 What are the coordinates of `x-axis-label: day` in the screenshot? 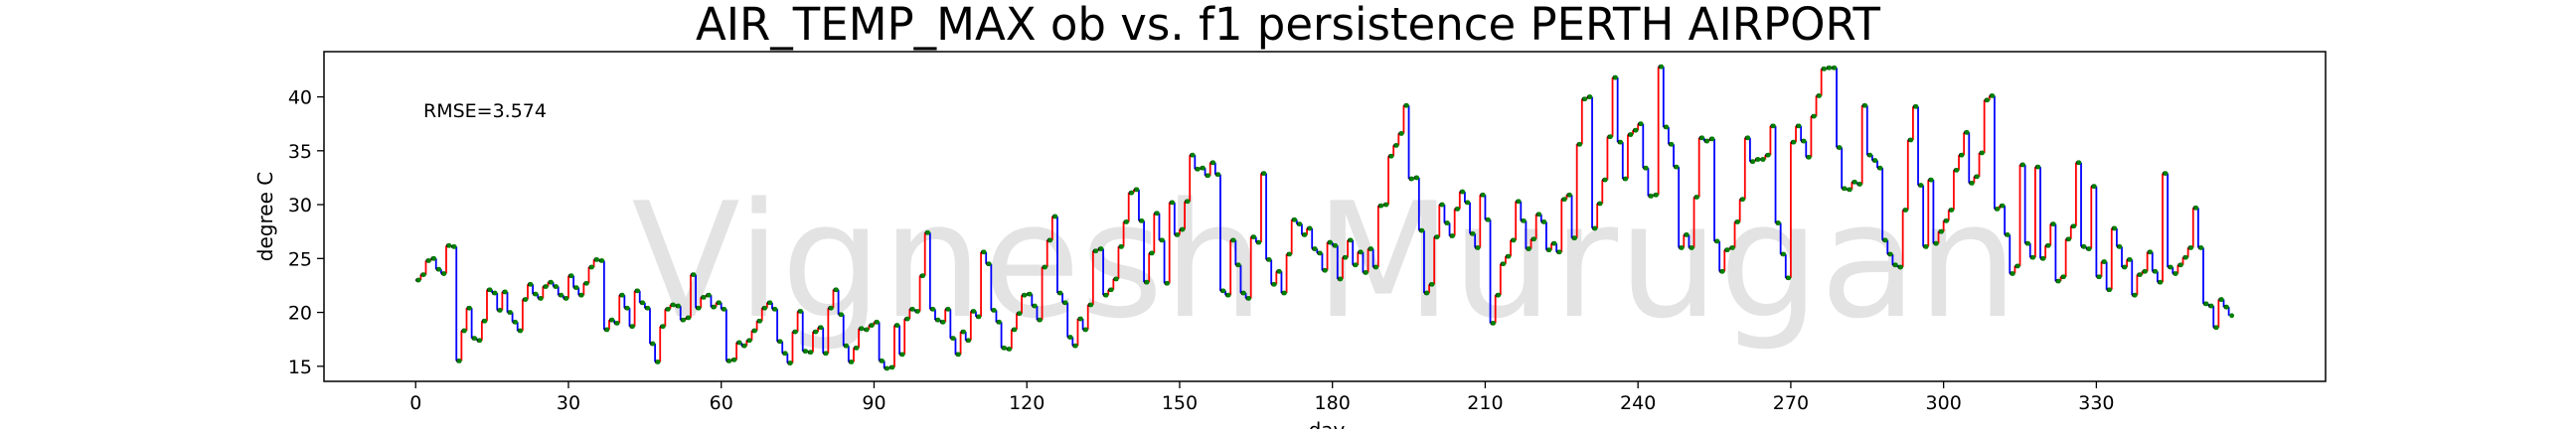 It's located at (1327, 423).